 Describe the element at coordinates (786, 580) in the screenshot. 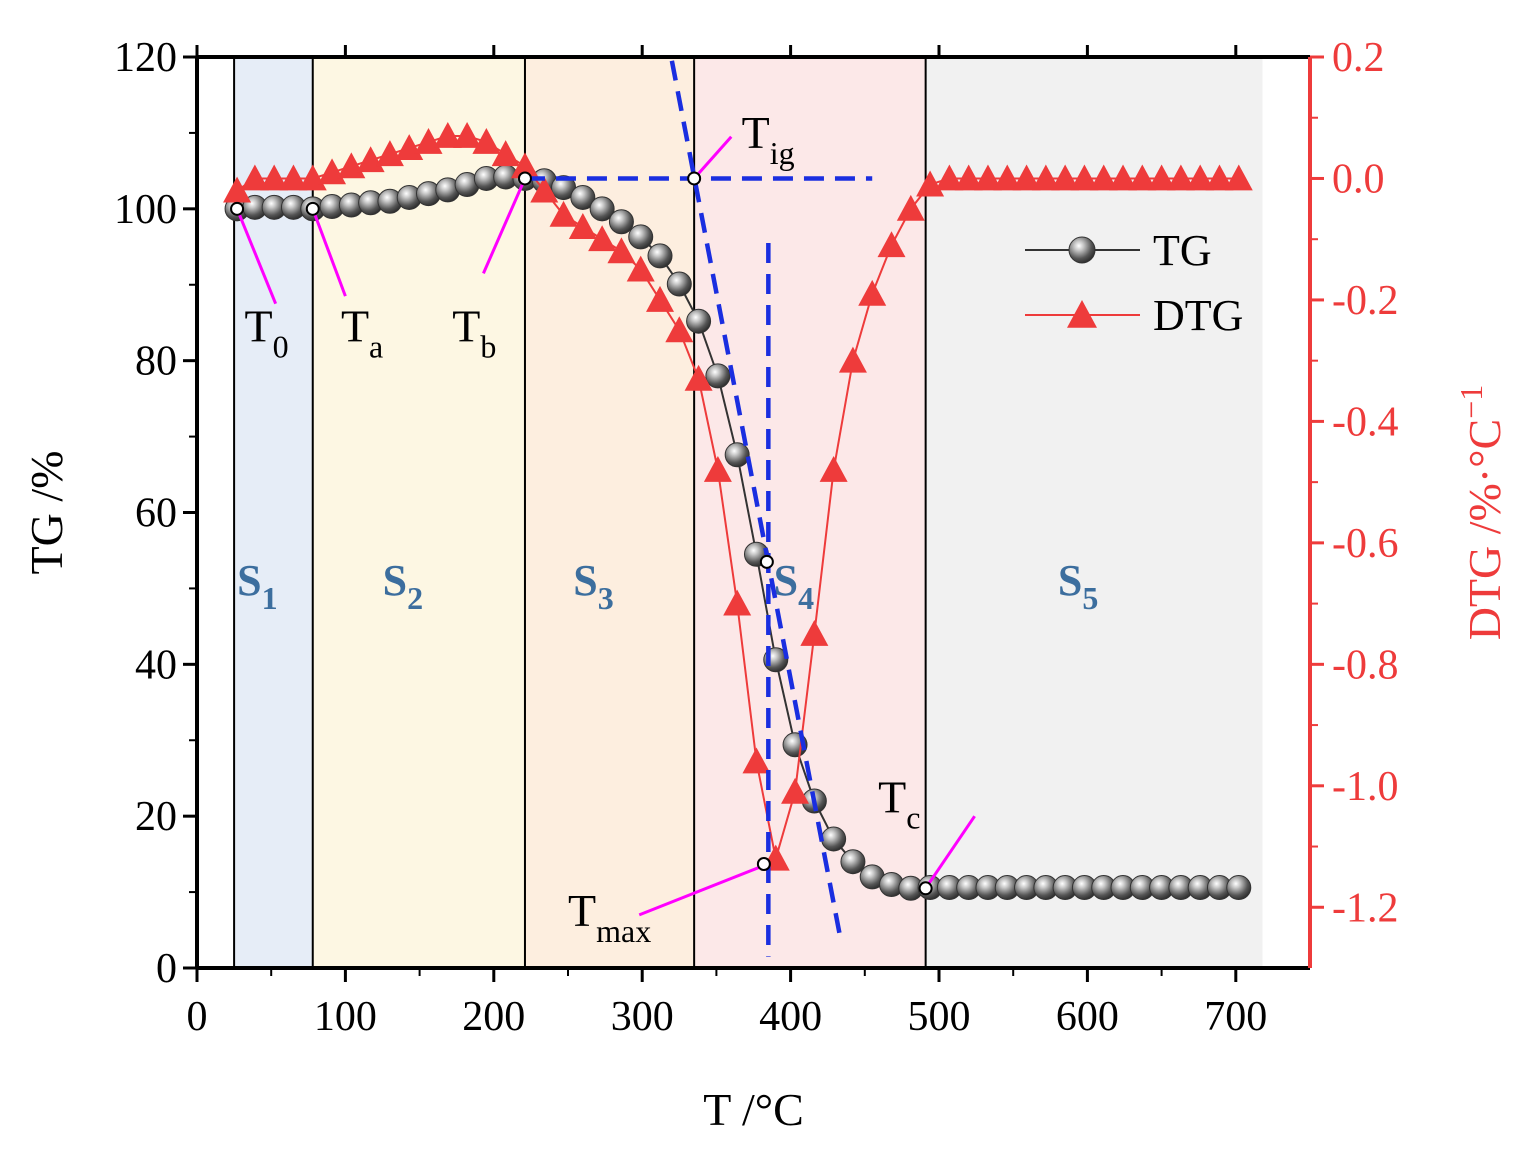

I see `stage-label-4-main: S` at that location.